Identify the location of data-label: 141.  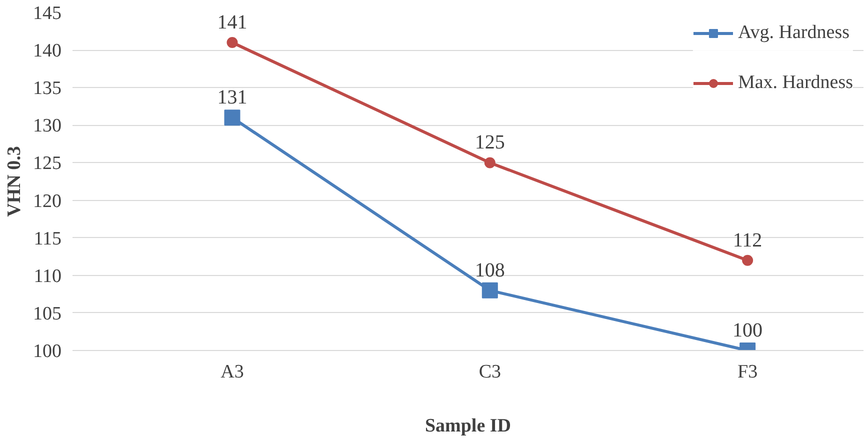
(232, 23).